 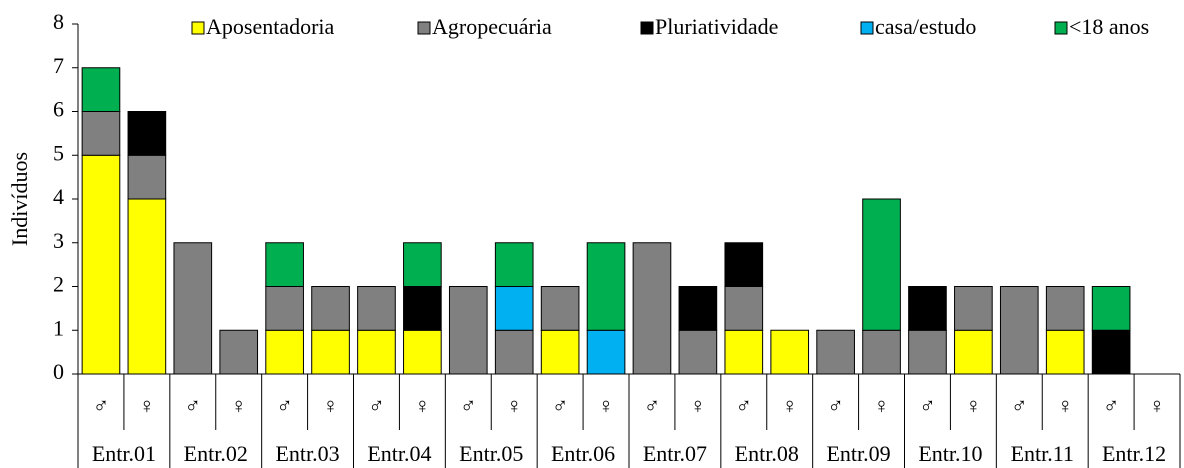 What do you see at coordinates (216, 453) in the screenshot?
I see `group-label: Entr.02` at bounding box center [216, 453].